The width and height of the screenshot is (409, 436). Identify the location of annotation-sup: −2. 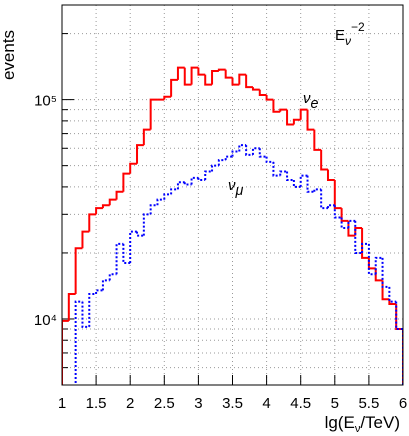
(358, 27).